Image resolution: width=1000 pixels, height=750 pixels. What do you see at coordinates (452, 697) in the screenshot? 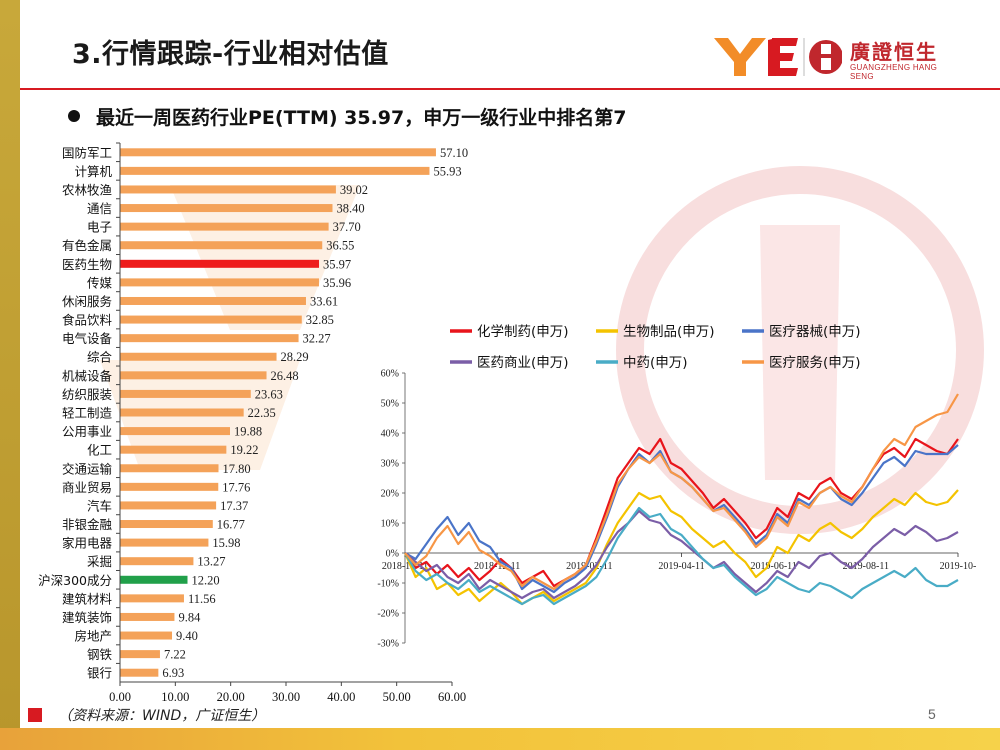
I see `x-tick-label: 60.00` at bounding box center [452, 697].